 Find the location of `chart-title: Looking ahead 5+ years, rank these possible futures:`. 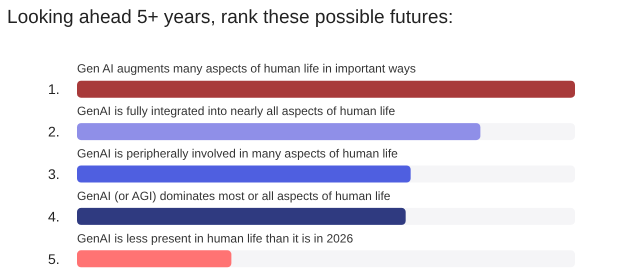

chart-title: Looking ahead 5+ years, rank these possible futures: is located at coordinates (230, 17).